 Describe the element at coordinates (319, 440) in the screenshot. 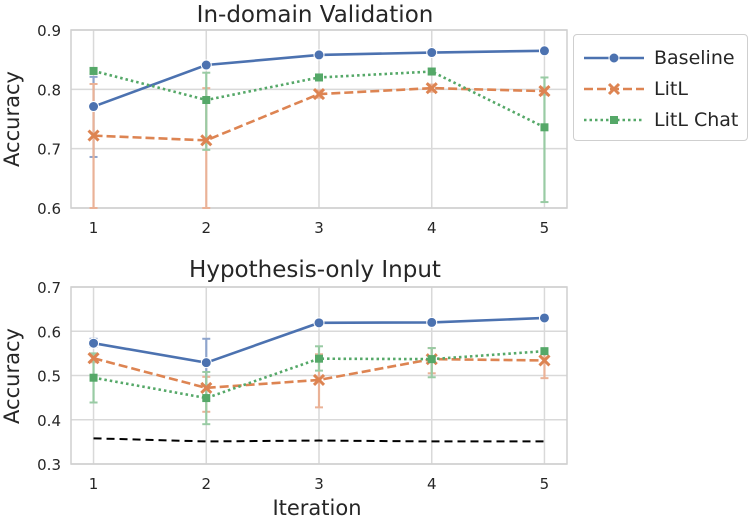

I see `series-line-reference` at that location.